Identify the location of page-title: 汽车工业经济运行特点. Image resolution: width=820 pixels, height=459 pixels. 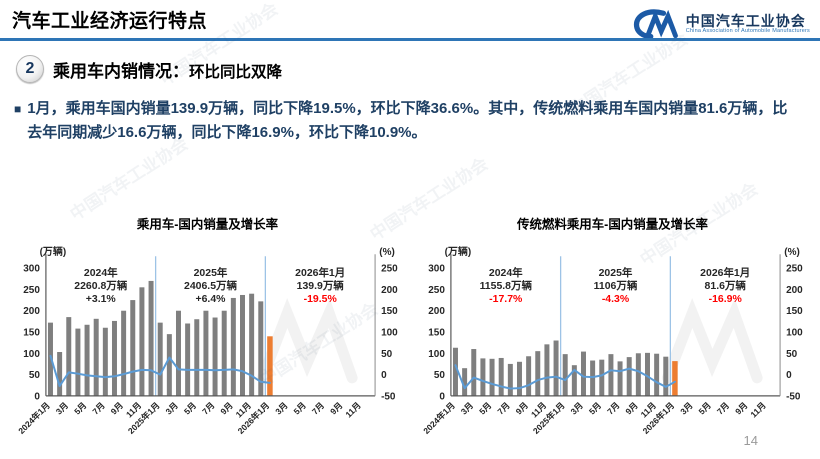
(110, 21).